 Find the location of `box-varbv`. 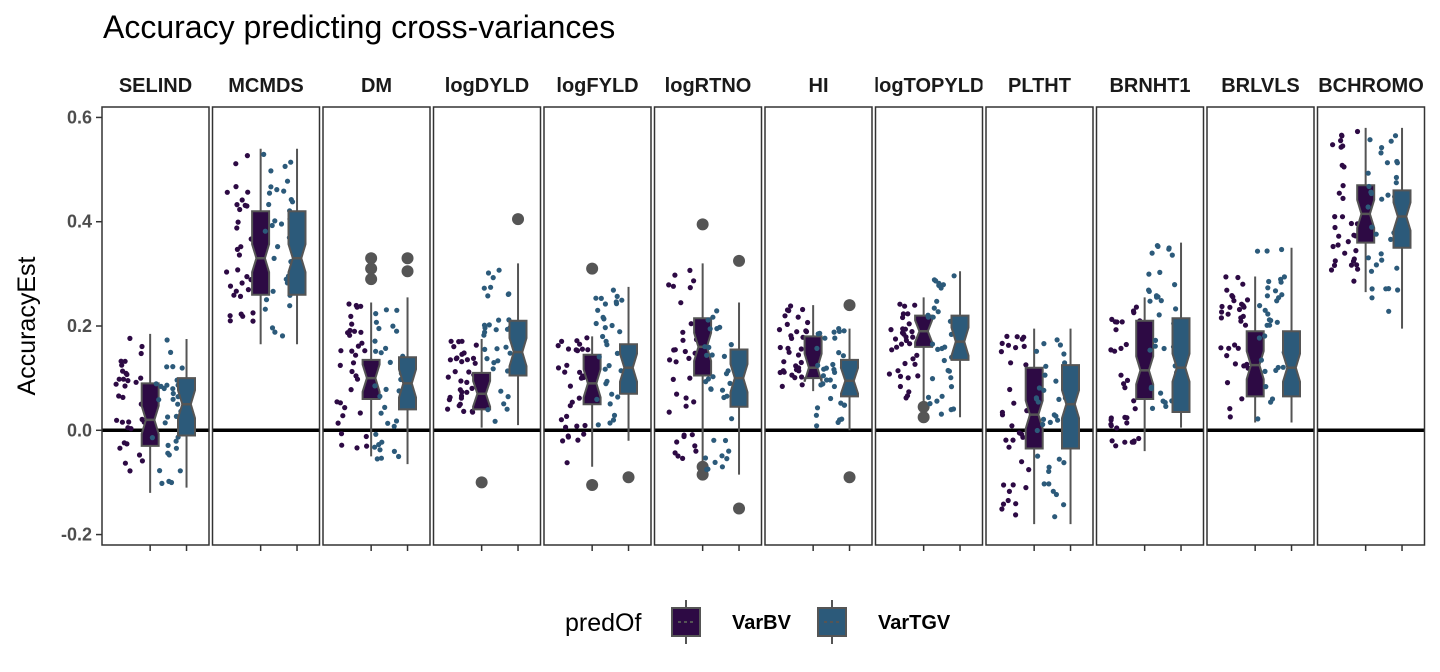

box-varbv is located at coordinates (371, 379).